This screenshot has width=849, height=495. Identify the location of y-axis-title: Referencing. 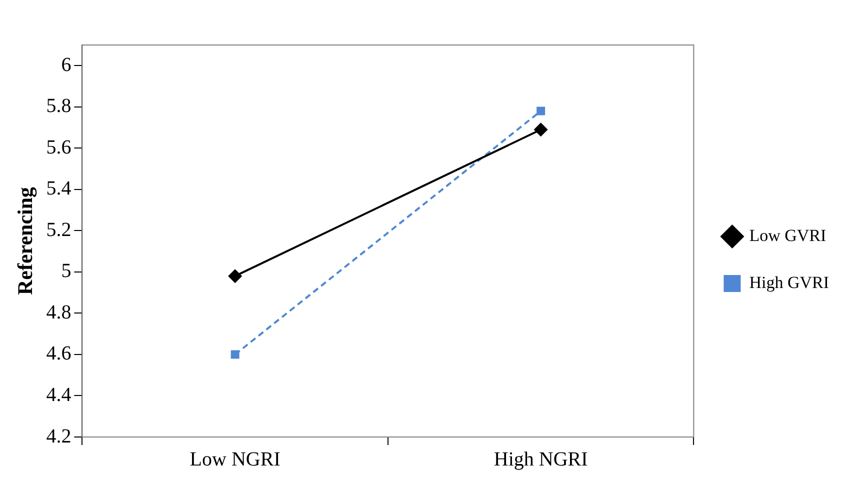
(25, 241).